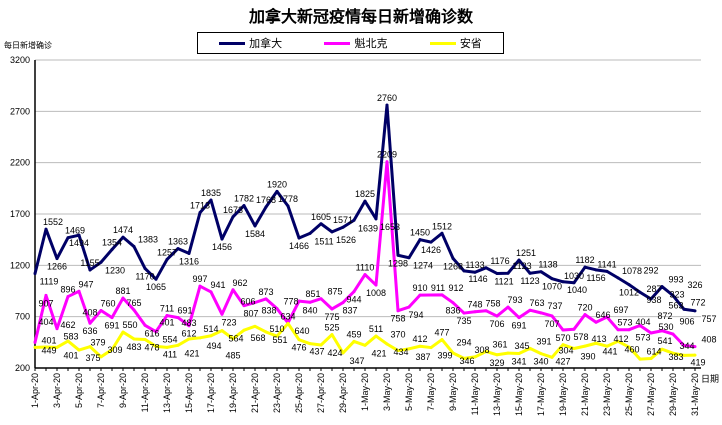 This screenshot has height=425, width=722. What do you see at coordinates (299, 393) in the screenshot?
I see `x-tick-label: 25-Apr-20` at bounding box center [299, 393].